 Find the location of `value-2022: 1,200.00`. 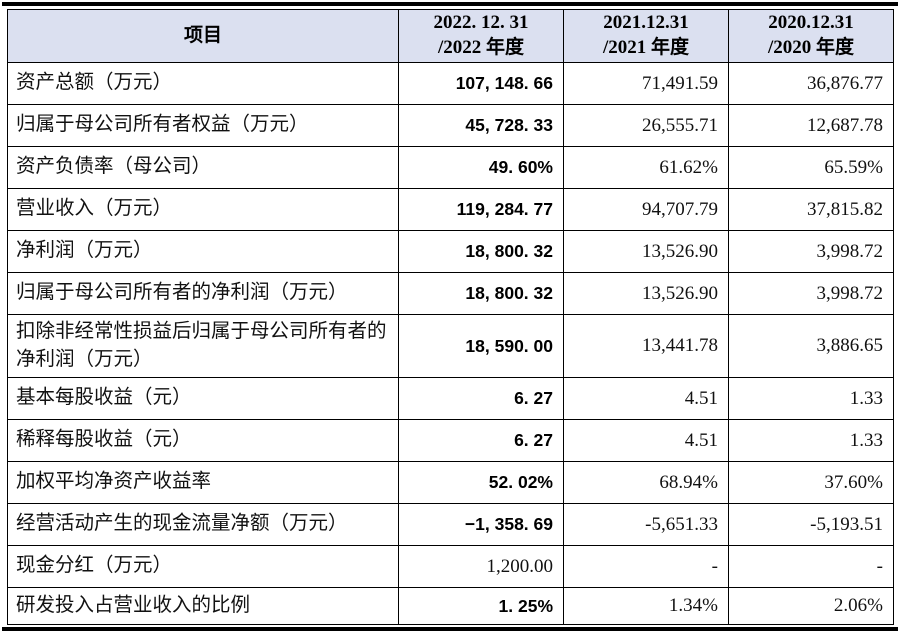

value-2022: 1,200.00 is located at coordinates (481, 566).